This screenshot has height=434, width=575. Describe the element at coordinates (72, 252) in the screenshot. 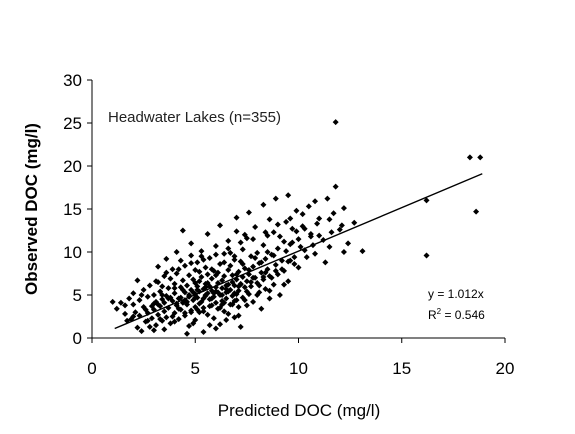

I see `y-tick-label: 10` at that location.